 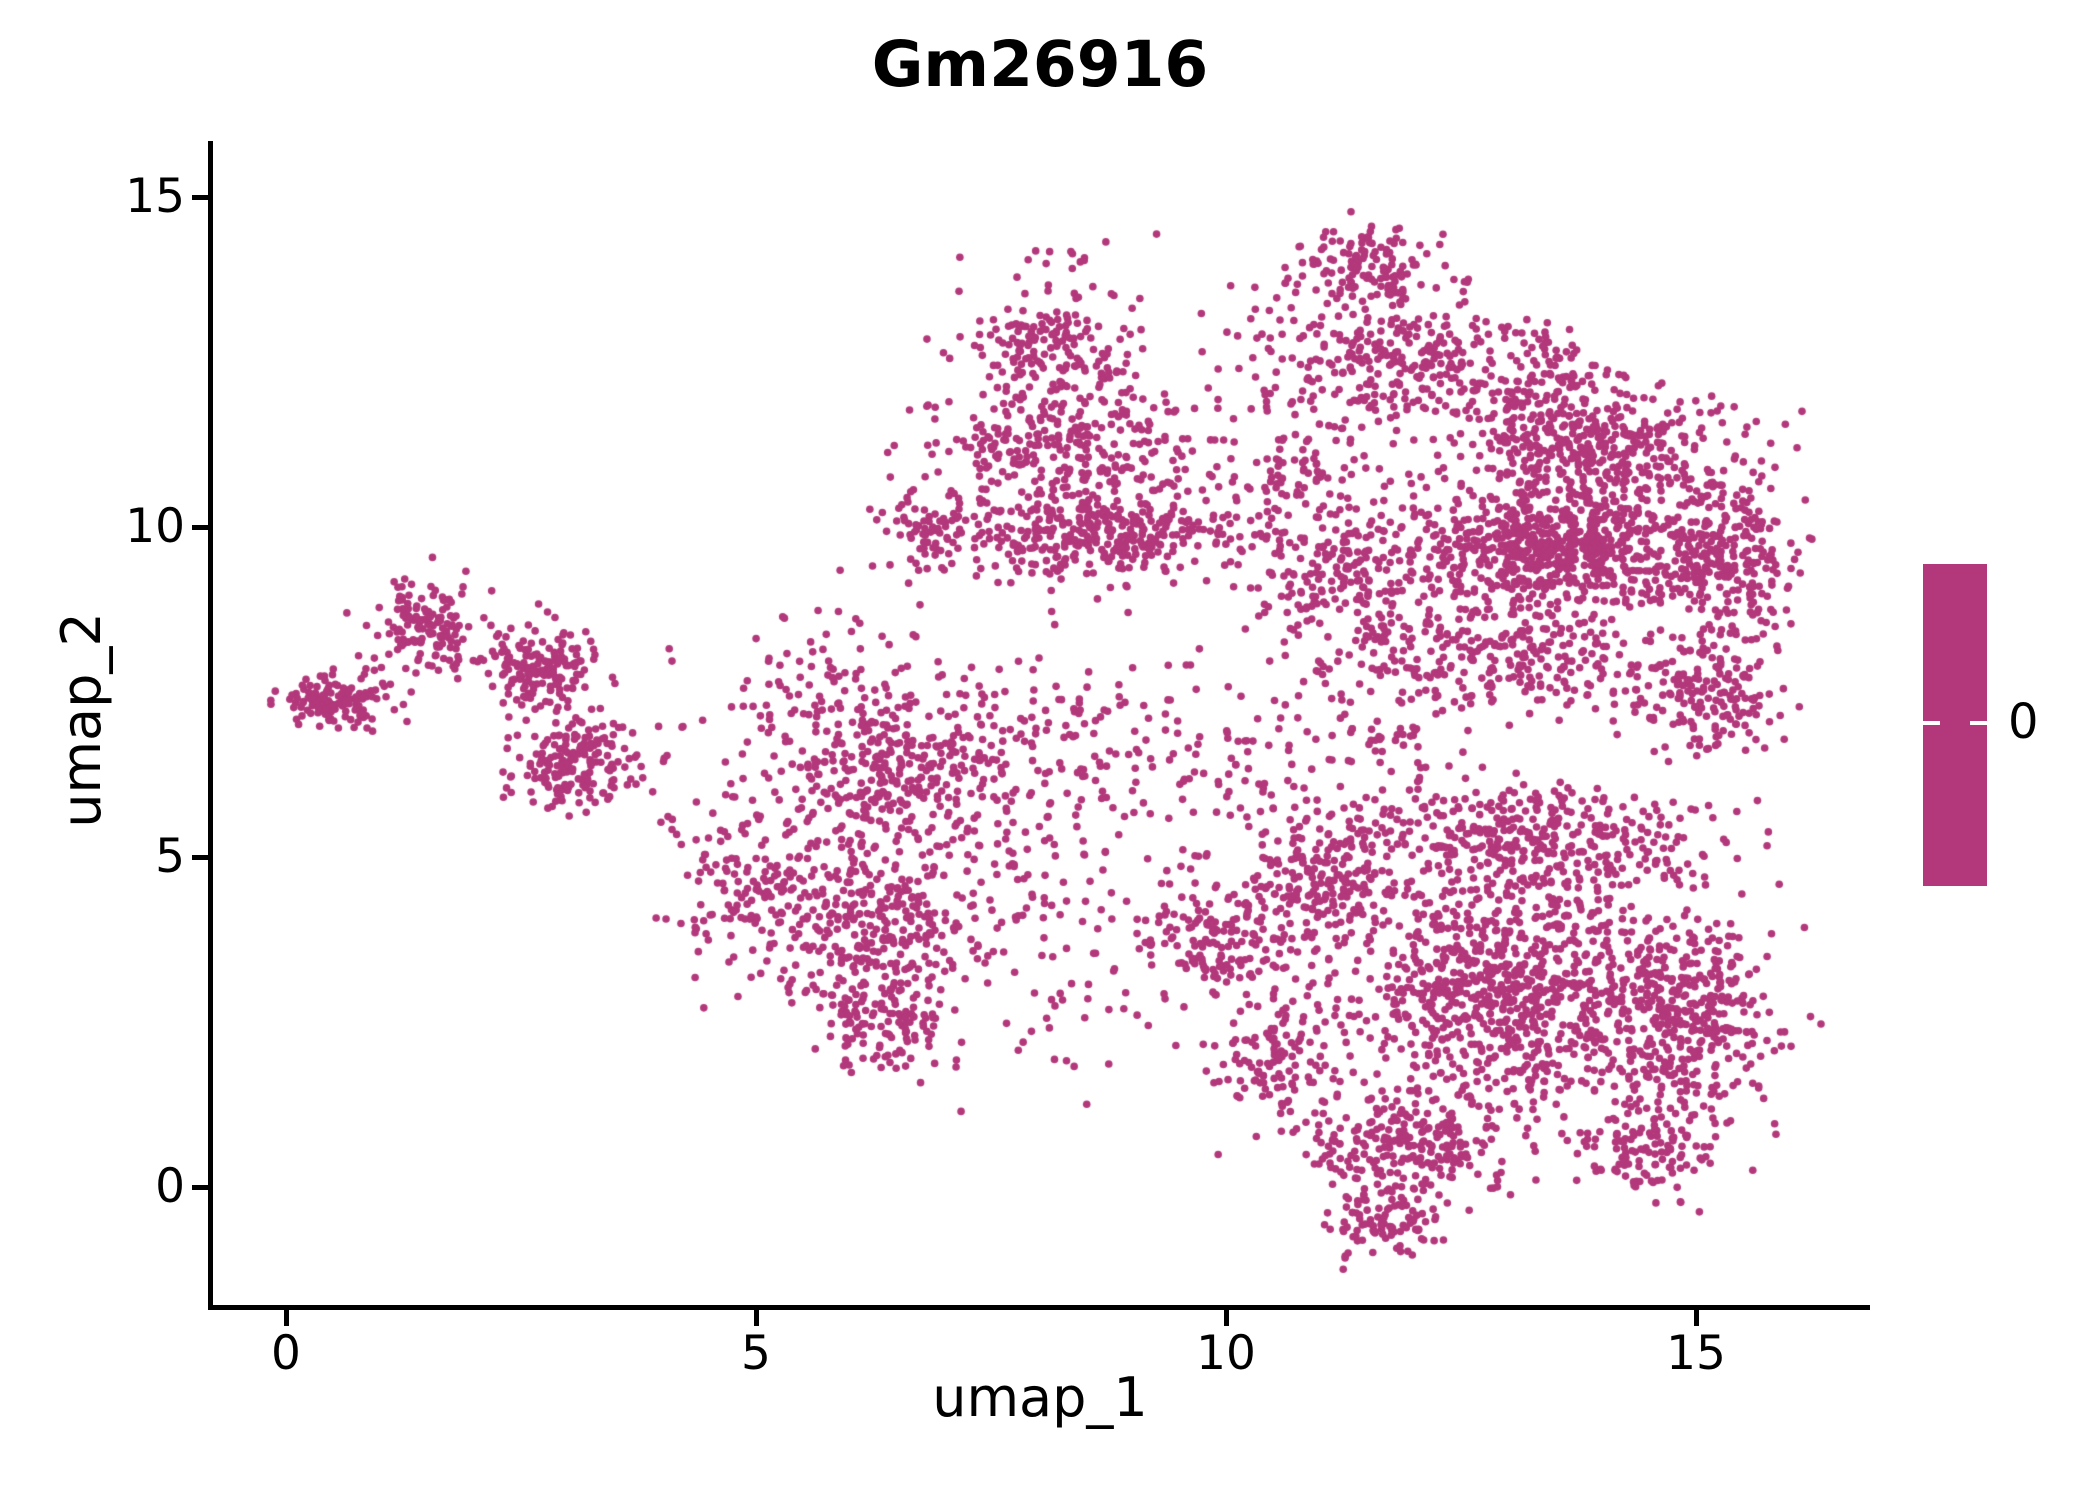 What do you see at coordinates (1978, 723) in the screenshot?
I see `colorbar-tick-right` at bounding box center [1978, 723].